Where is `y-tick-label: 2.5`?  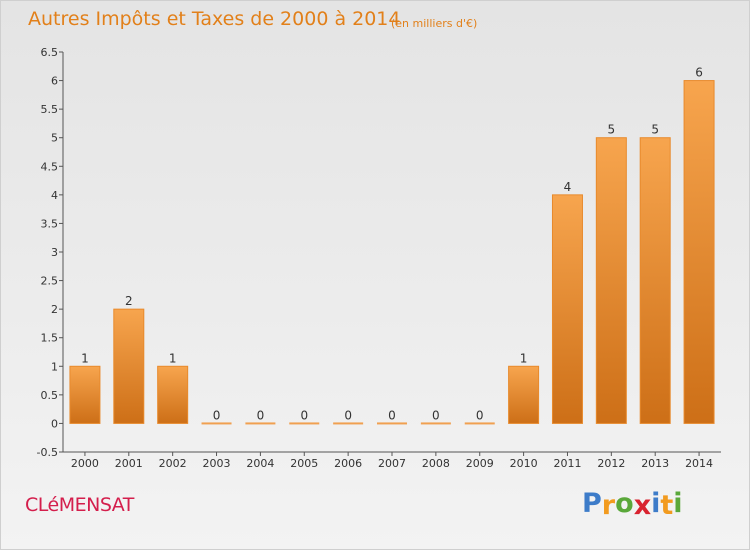
y-tick-label: 2.5 is located at coordinates (50, 281).